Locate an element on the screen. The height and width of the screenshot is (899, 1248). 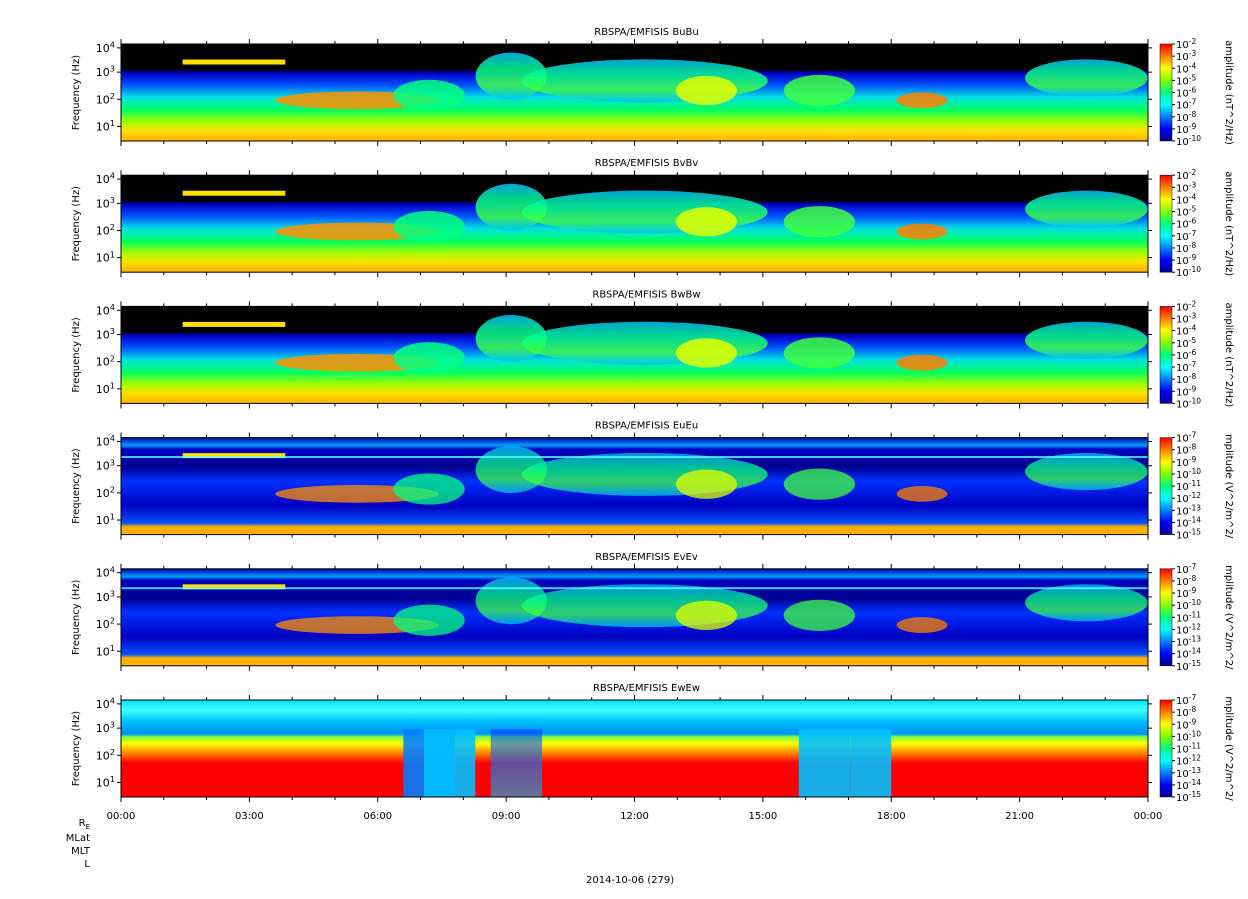
panel-title: RBSPA/EMFISIS BwBw is located at coordinates (646, 294).